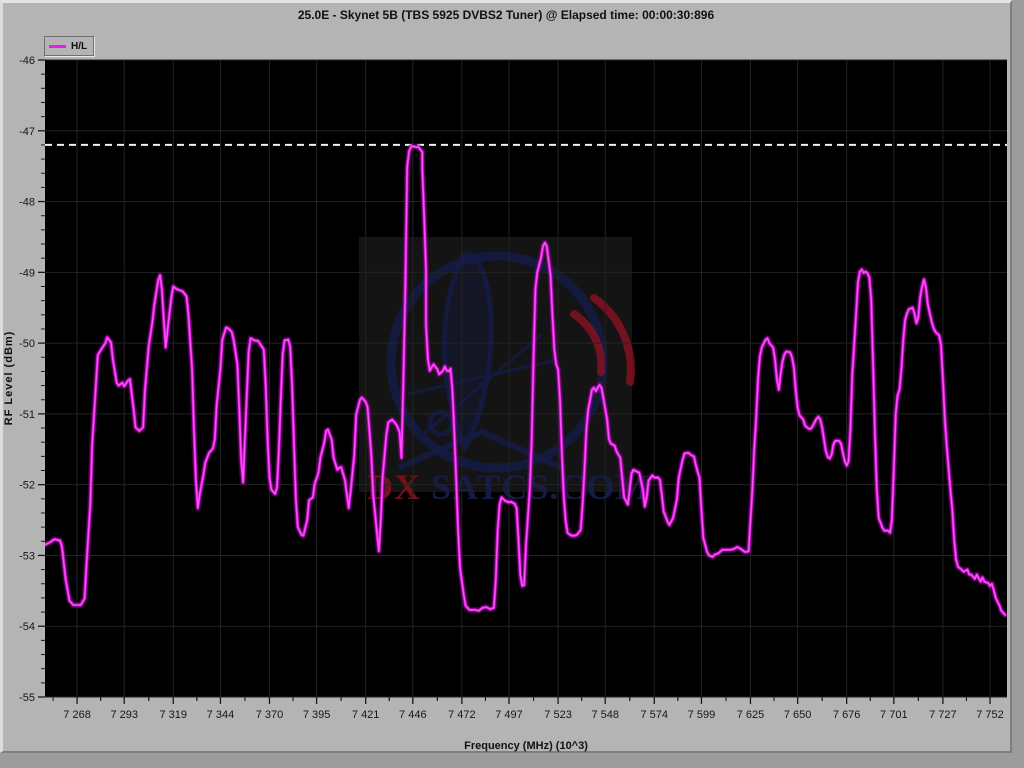 This screenshot has width=1024, height=768. I want to click on x-tick-label: 7 599, so click(702, 715).